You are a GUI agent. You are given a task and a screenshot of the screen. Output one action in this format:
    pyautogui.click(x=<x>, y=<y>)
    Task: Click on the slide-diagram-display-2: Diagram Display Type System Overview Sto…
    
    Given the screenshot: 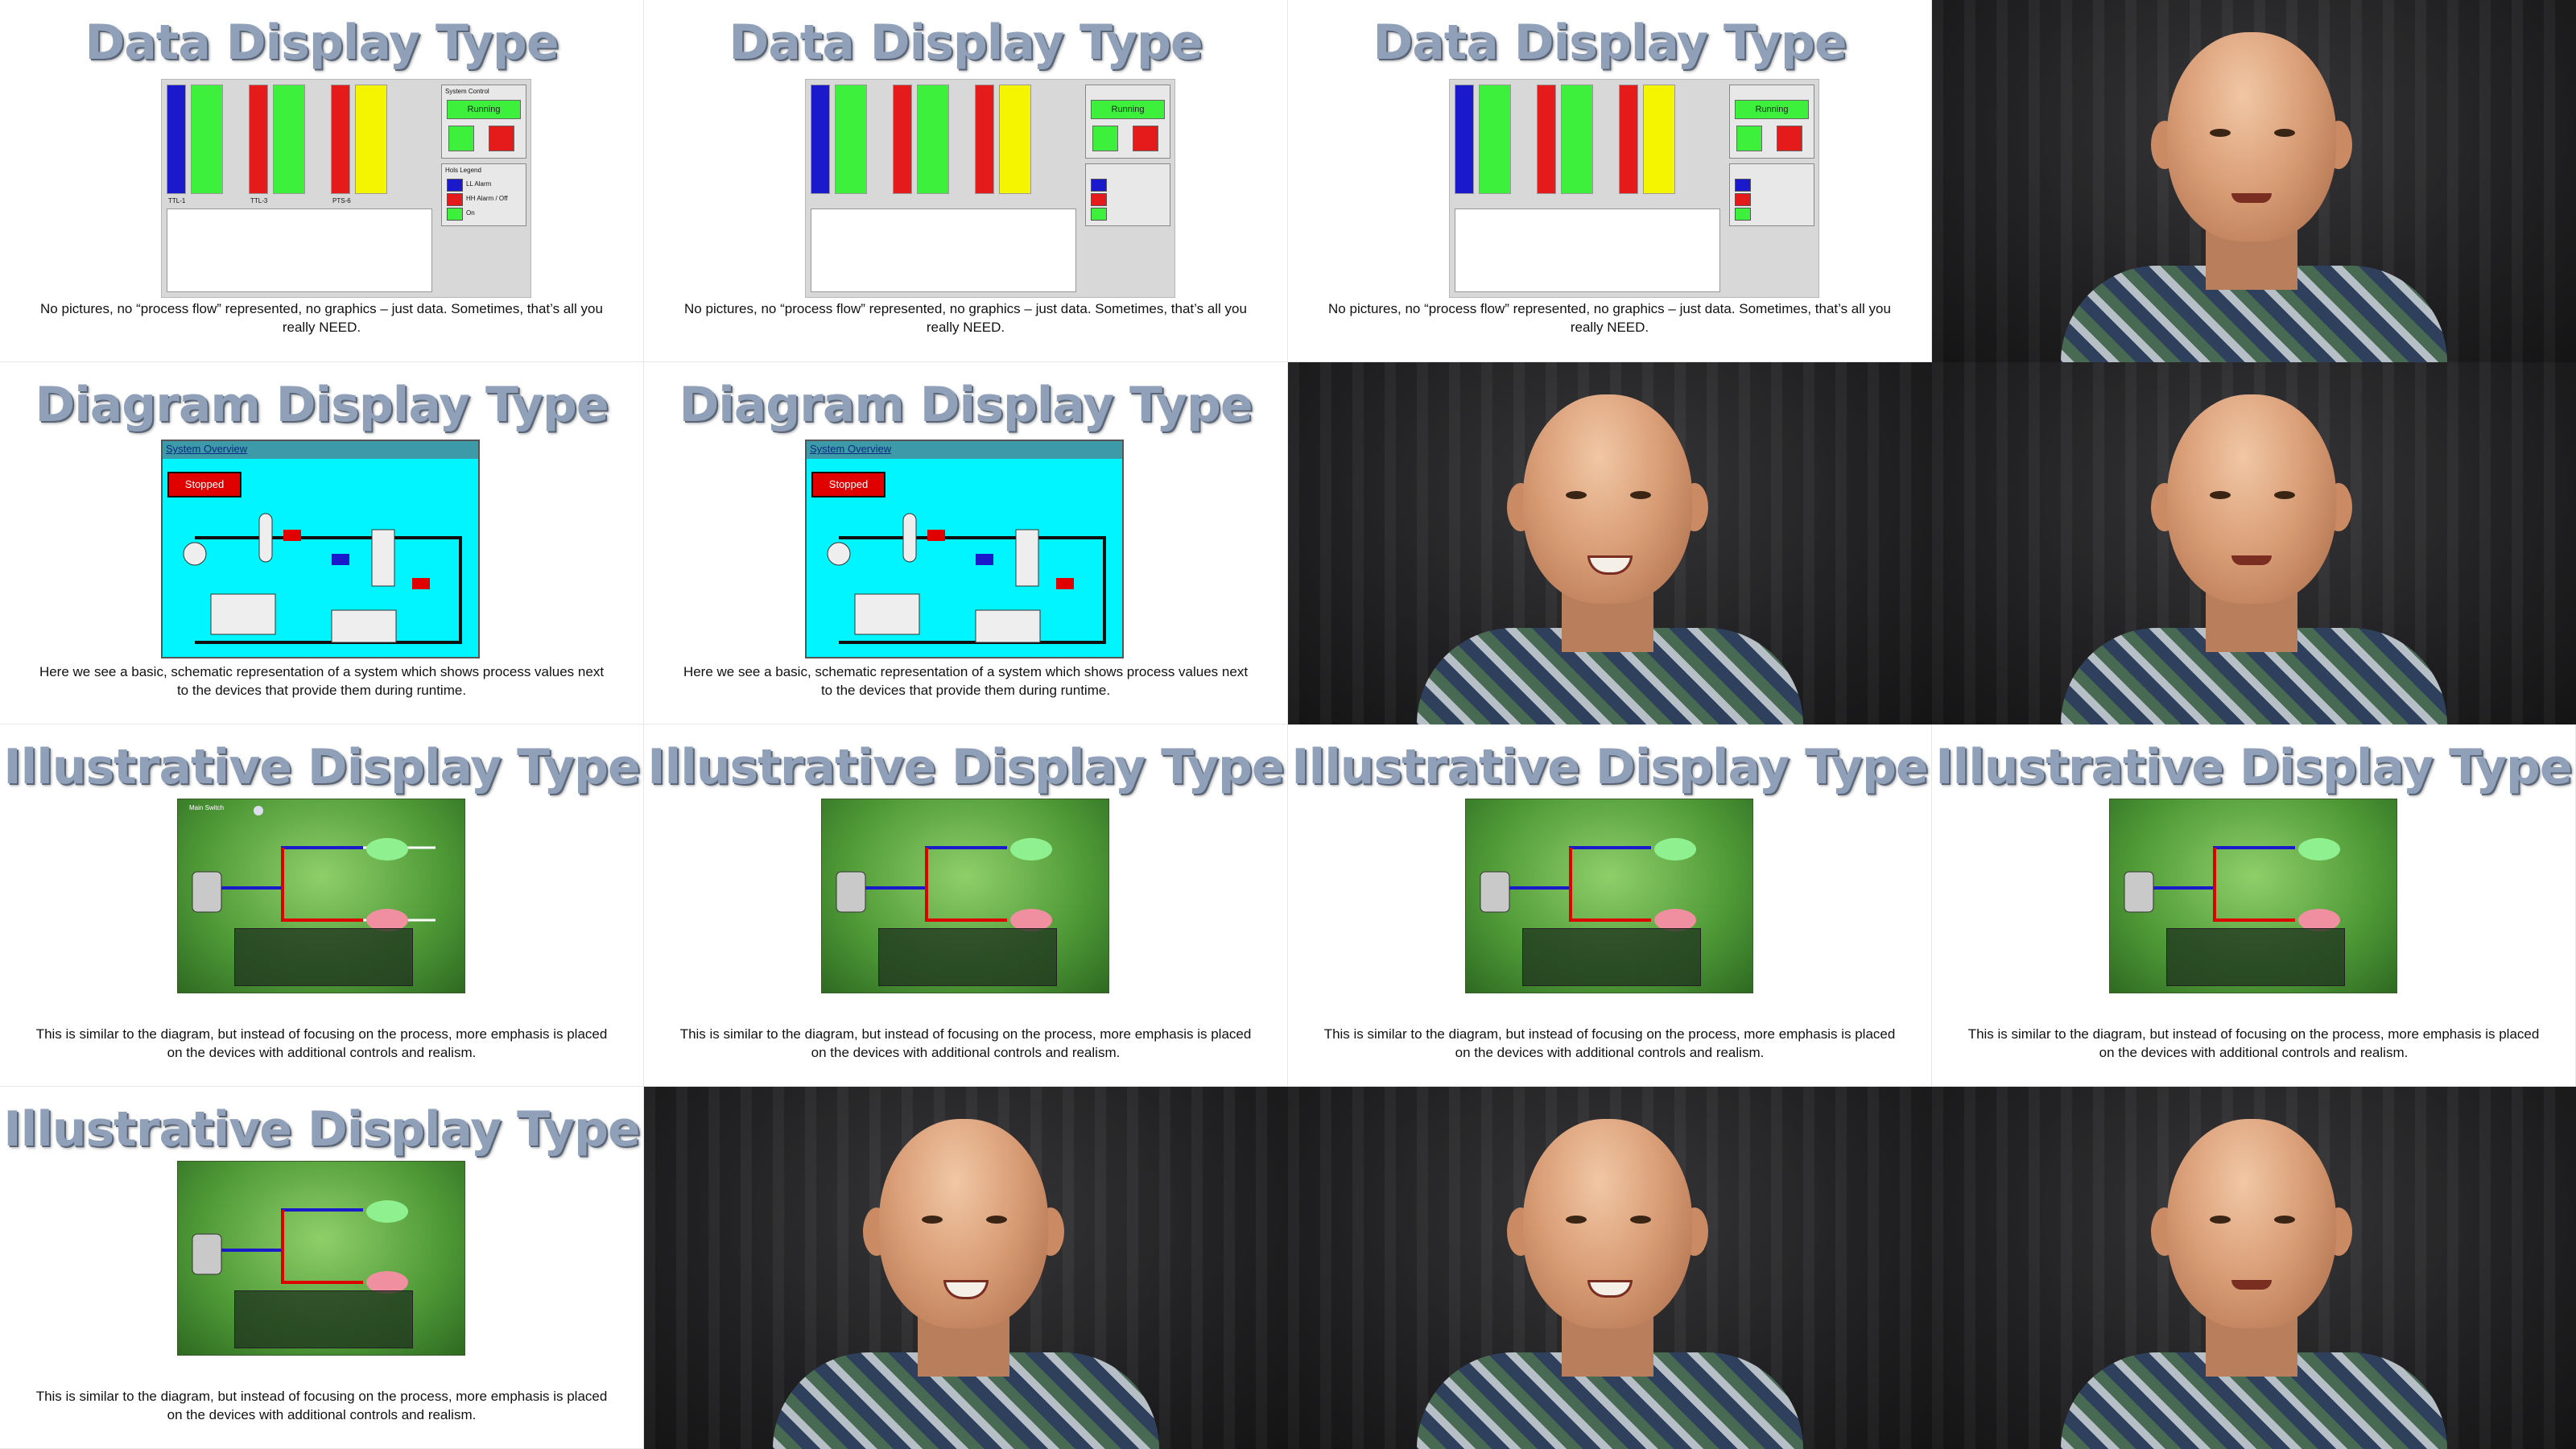 What is the action you would take?
    pyautogui.click(x=966, y=543)
    